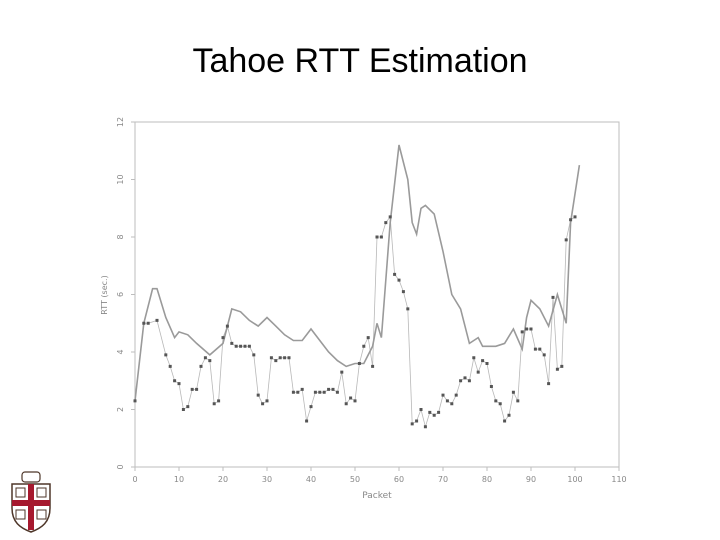 This screenshot has height=540, width=720. What do you see at coordinates (223, 479) in the screenshot?
I see `x-tick-label: 20` at bounding box center [223, 479].